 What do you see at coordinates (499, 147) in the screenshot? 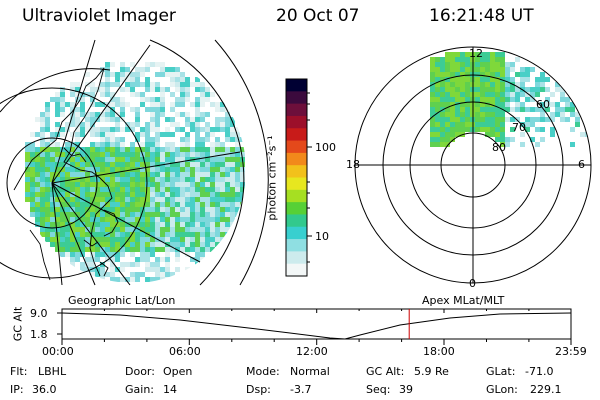
I see `mlat-label-80: 80` at bounding box center [499, 147].